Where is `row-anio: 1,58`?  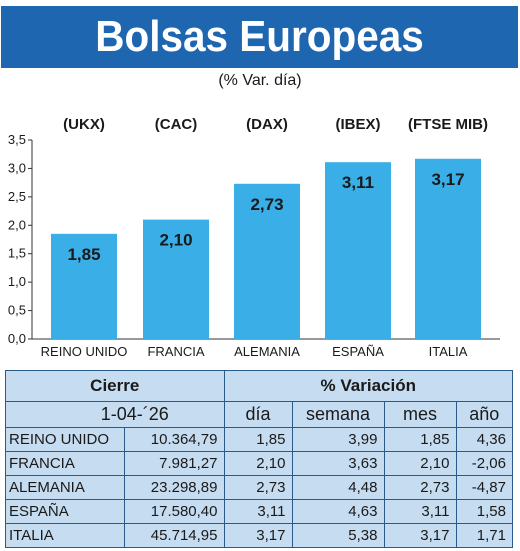
row-anio: 1,58 is located at coordinates (483, 511).